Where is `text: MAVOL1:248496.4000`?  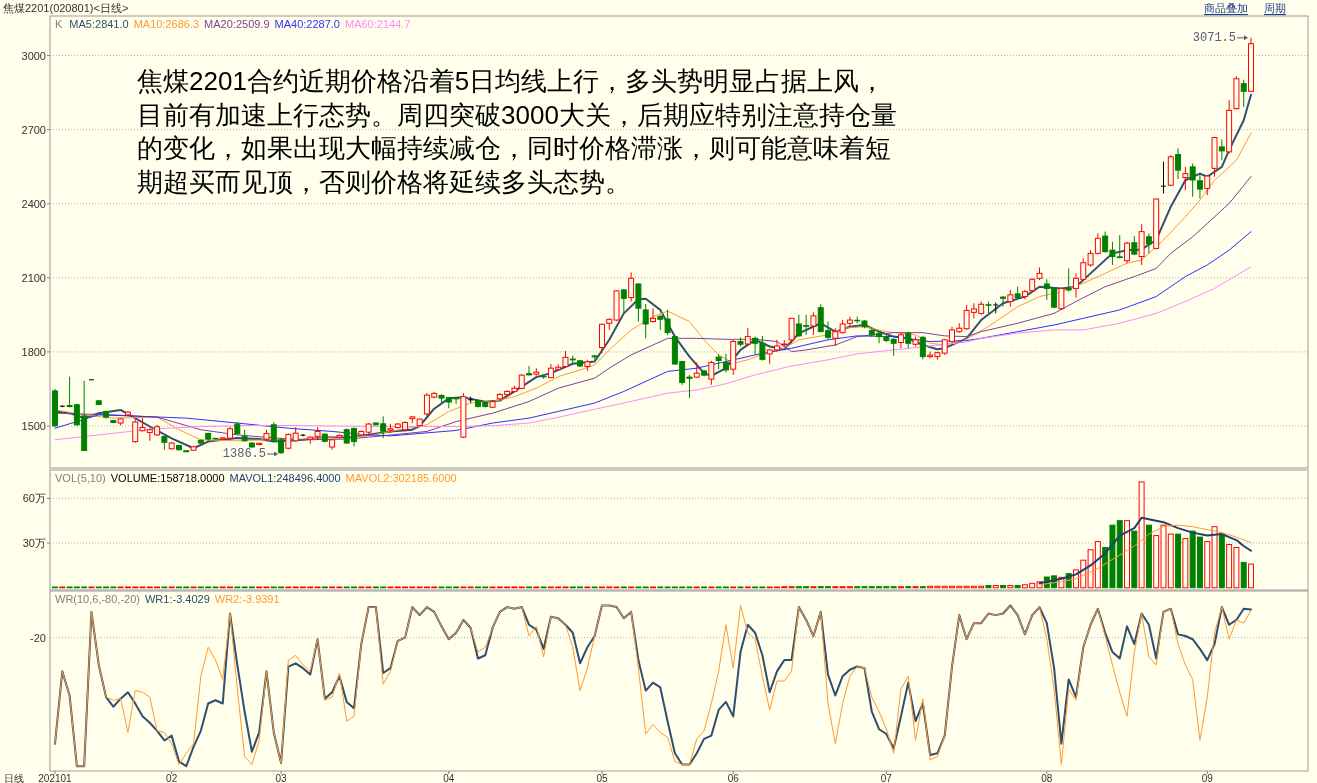 text: MAVOL1:248496.4000 is located at coordinates (285, 478).